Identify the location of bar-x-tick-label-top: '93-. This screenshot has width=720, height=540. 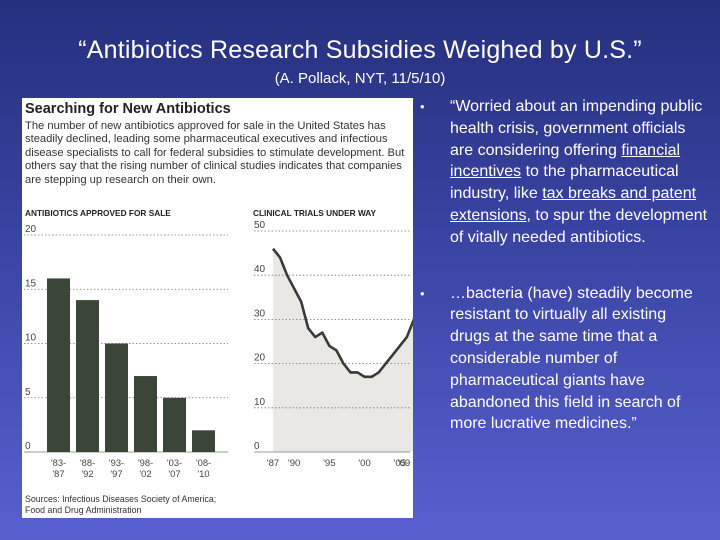
(116, 462).